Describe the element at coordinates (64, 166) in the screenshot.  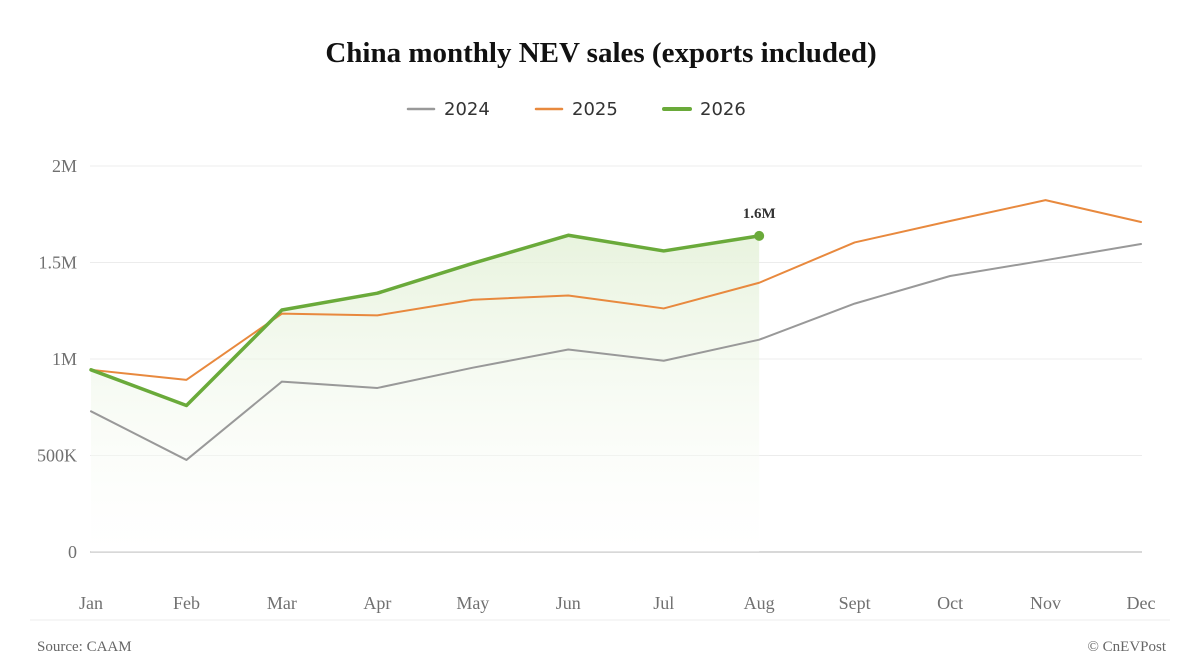
I see `y-tick-label: 2M` at that location.